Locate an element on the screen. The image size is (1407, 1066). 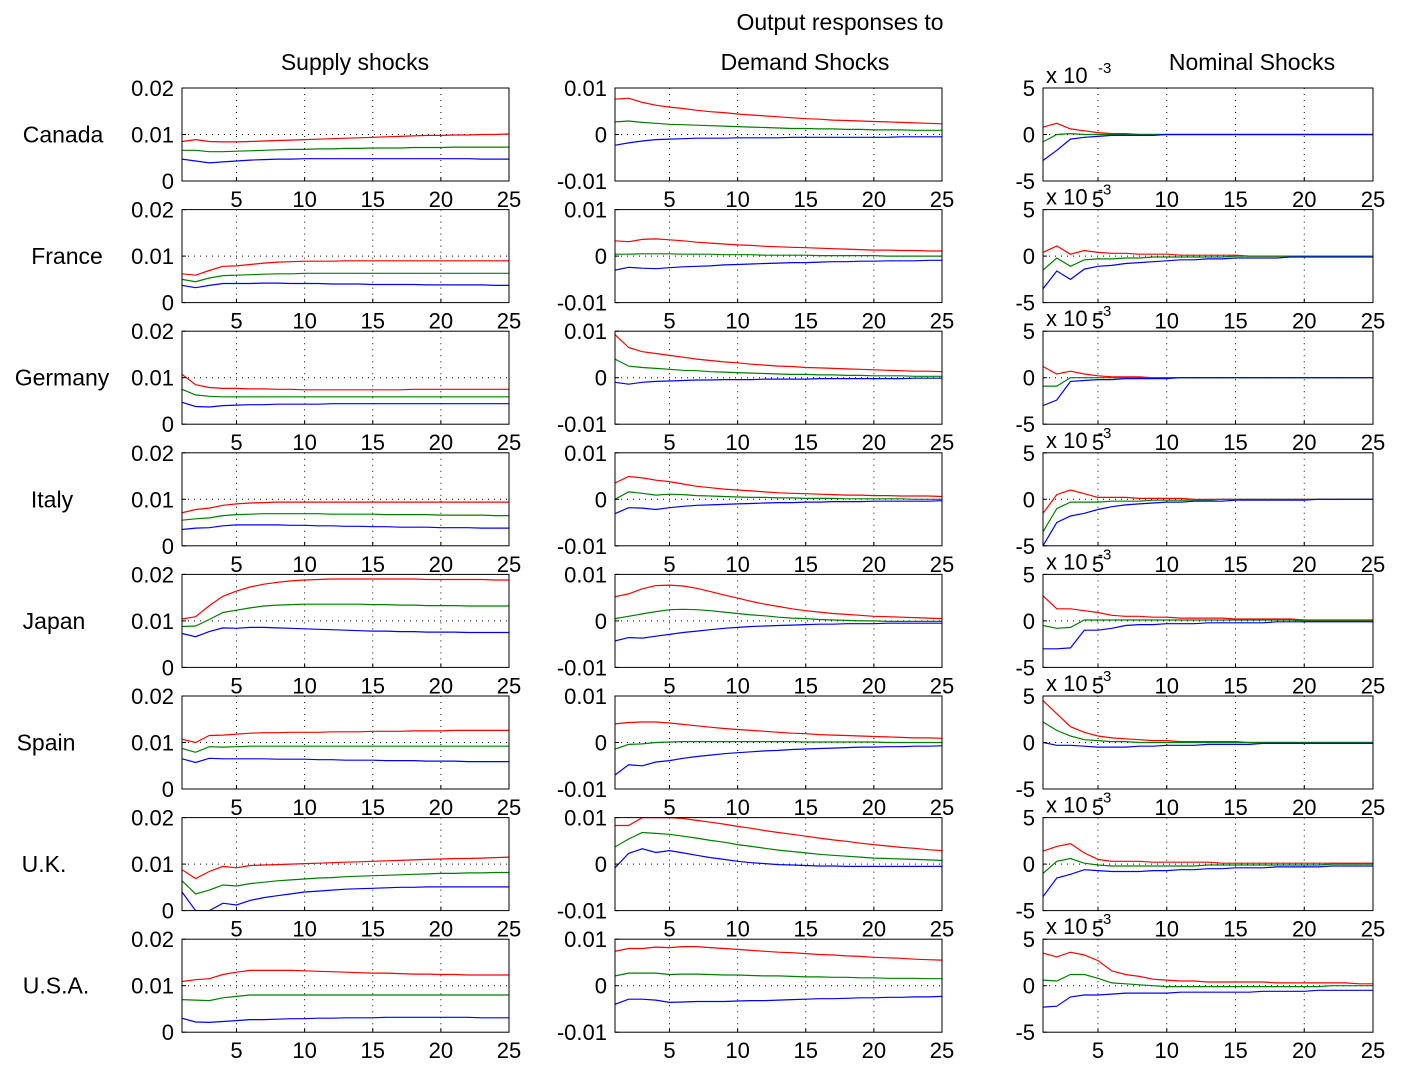
panel-1-2: 5 10 15 20 25 -0.01 0 0.01 is located at coordinates (755, 387).